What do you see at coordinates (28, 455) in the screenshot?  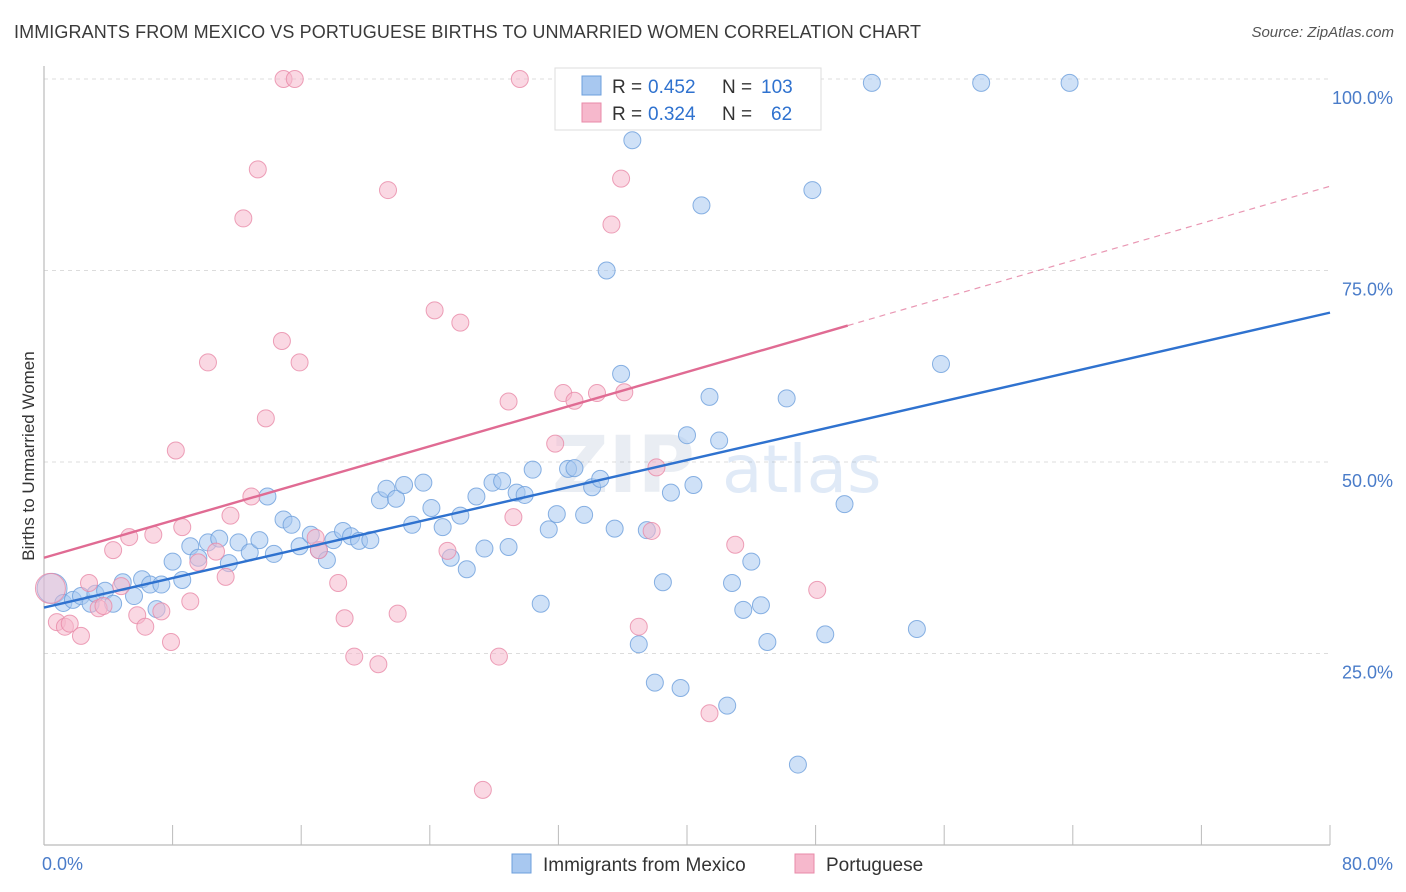 I see `y-axis-label: Births to Unmarried Women` at bounding box center [28, 455].